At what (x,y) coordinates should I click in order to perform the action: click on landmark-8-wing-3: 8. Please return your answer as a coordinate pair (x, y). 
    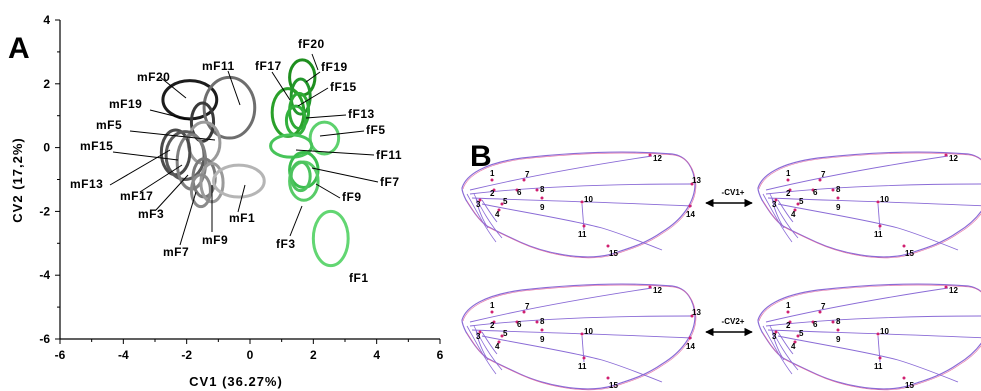
    Looking at the image, I should click on (542, 321).